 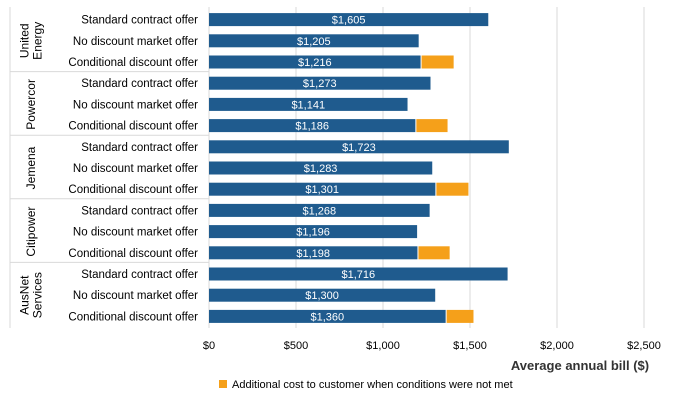 I want to click on bar-value-label: $1,723, so click(x=359, y=148).